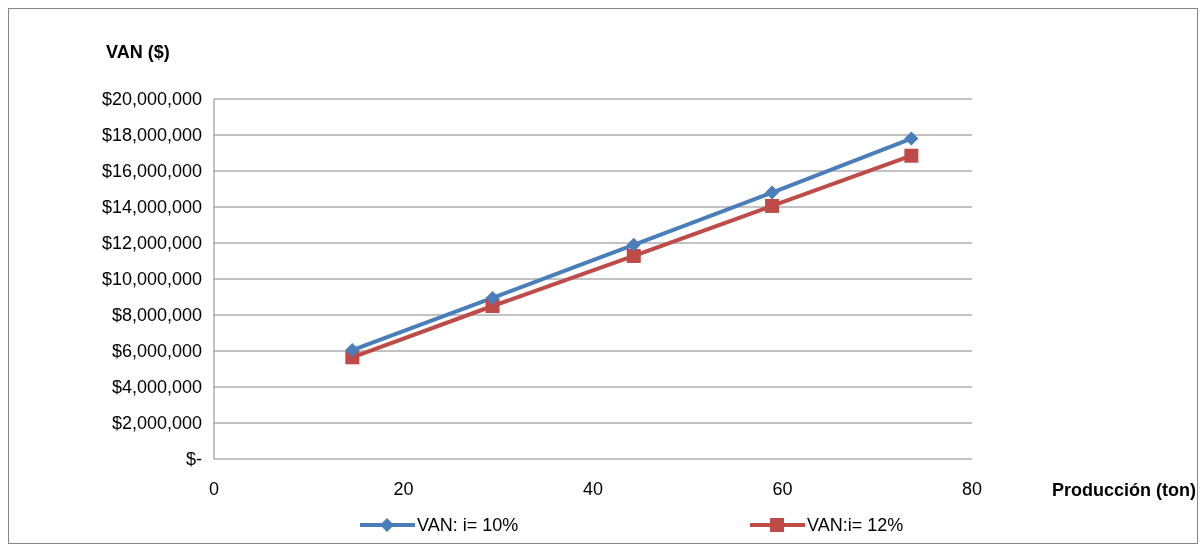  I want to click on x-tick-label: 40, so click(593, 489).